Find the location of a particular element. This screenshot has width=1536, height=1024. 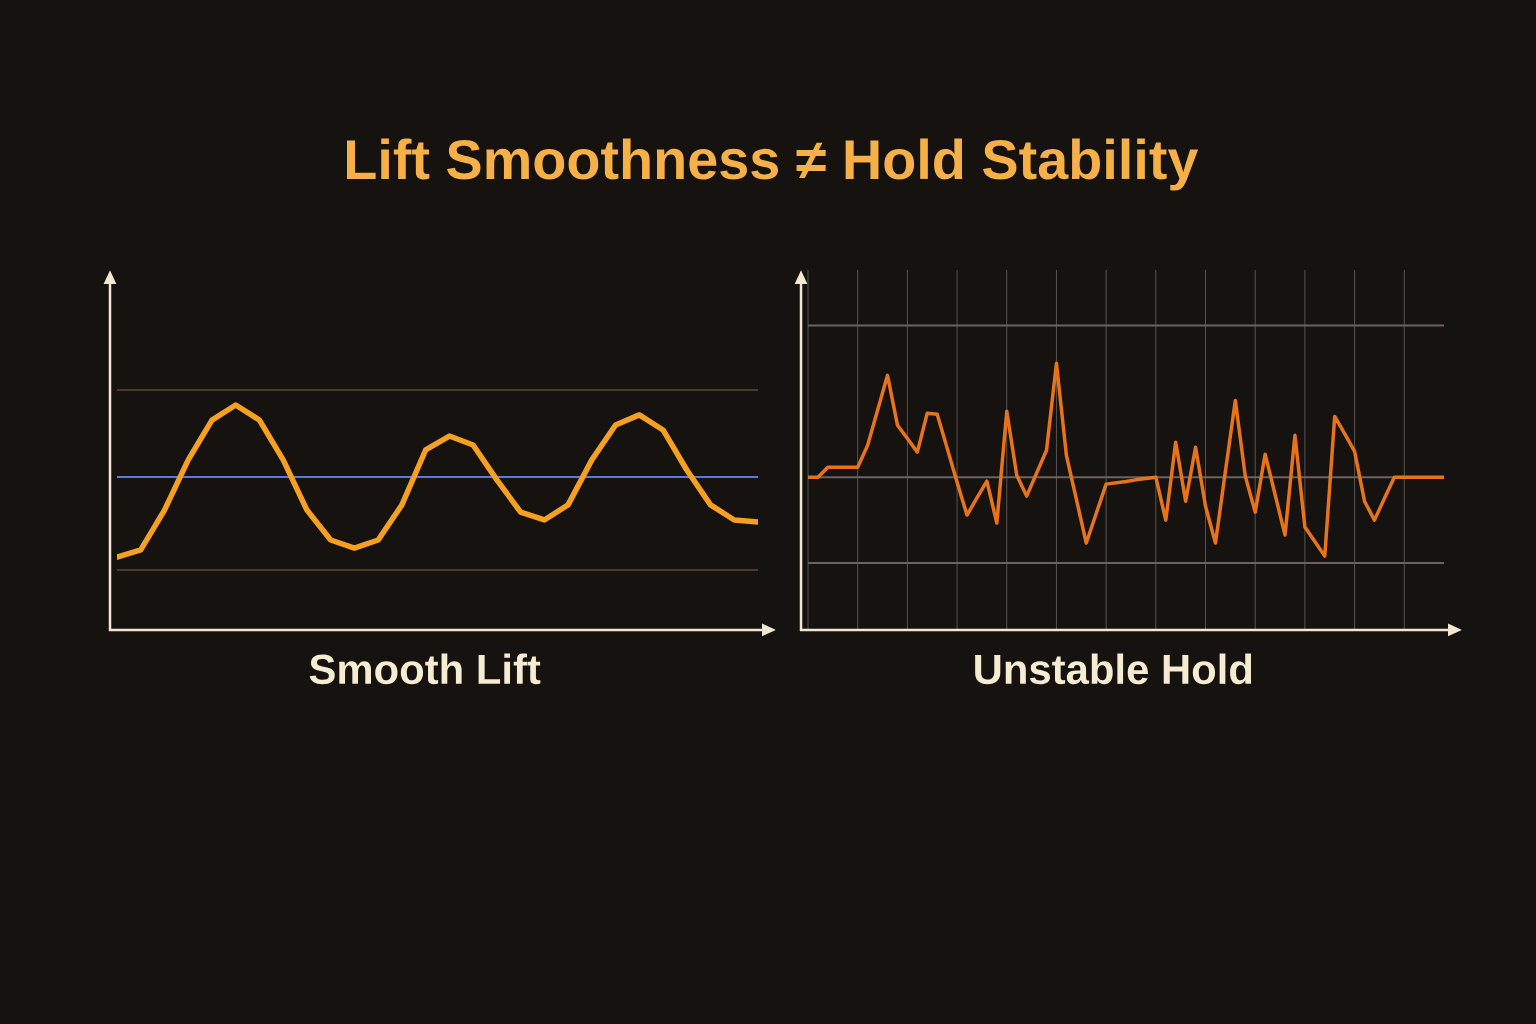

chart-title: Lift Smoothness ≠ Hold Stability is located at coordinates (773, 164).